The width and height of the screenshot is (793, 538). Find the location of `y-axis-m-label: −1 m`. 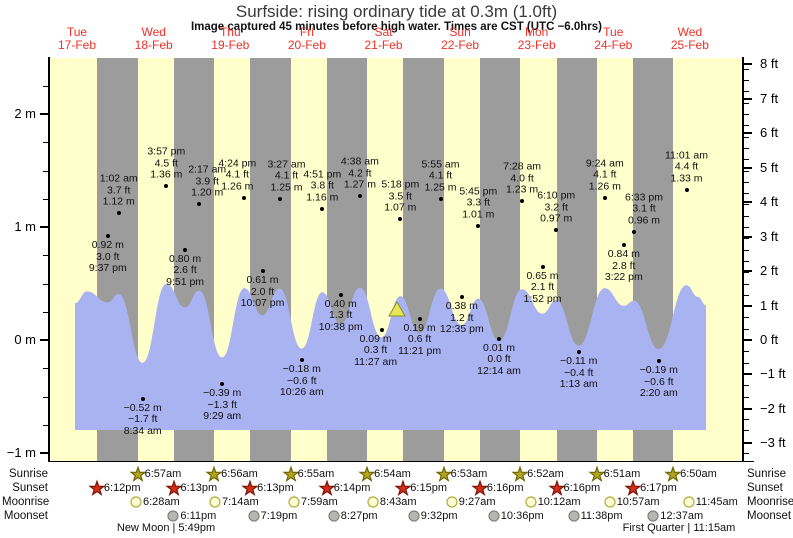

y-axis-m-label: −1 m is located at coordinates (21, 452).